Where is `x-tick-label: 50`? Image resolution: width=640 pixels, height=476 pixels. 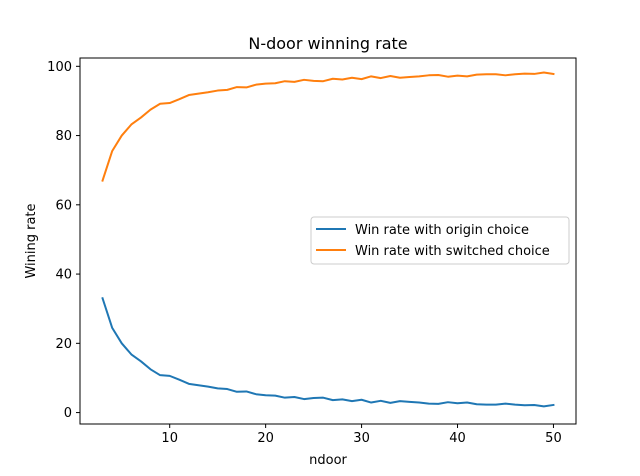
x-tick-label: 50 is located at coordinates (553, 438).